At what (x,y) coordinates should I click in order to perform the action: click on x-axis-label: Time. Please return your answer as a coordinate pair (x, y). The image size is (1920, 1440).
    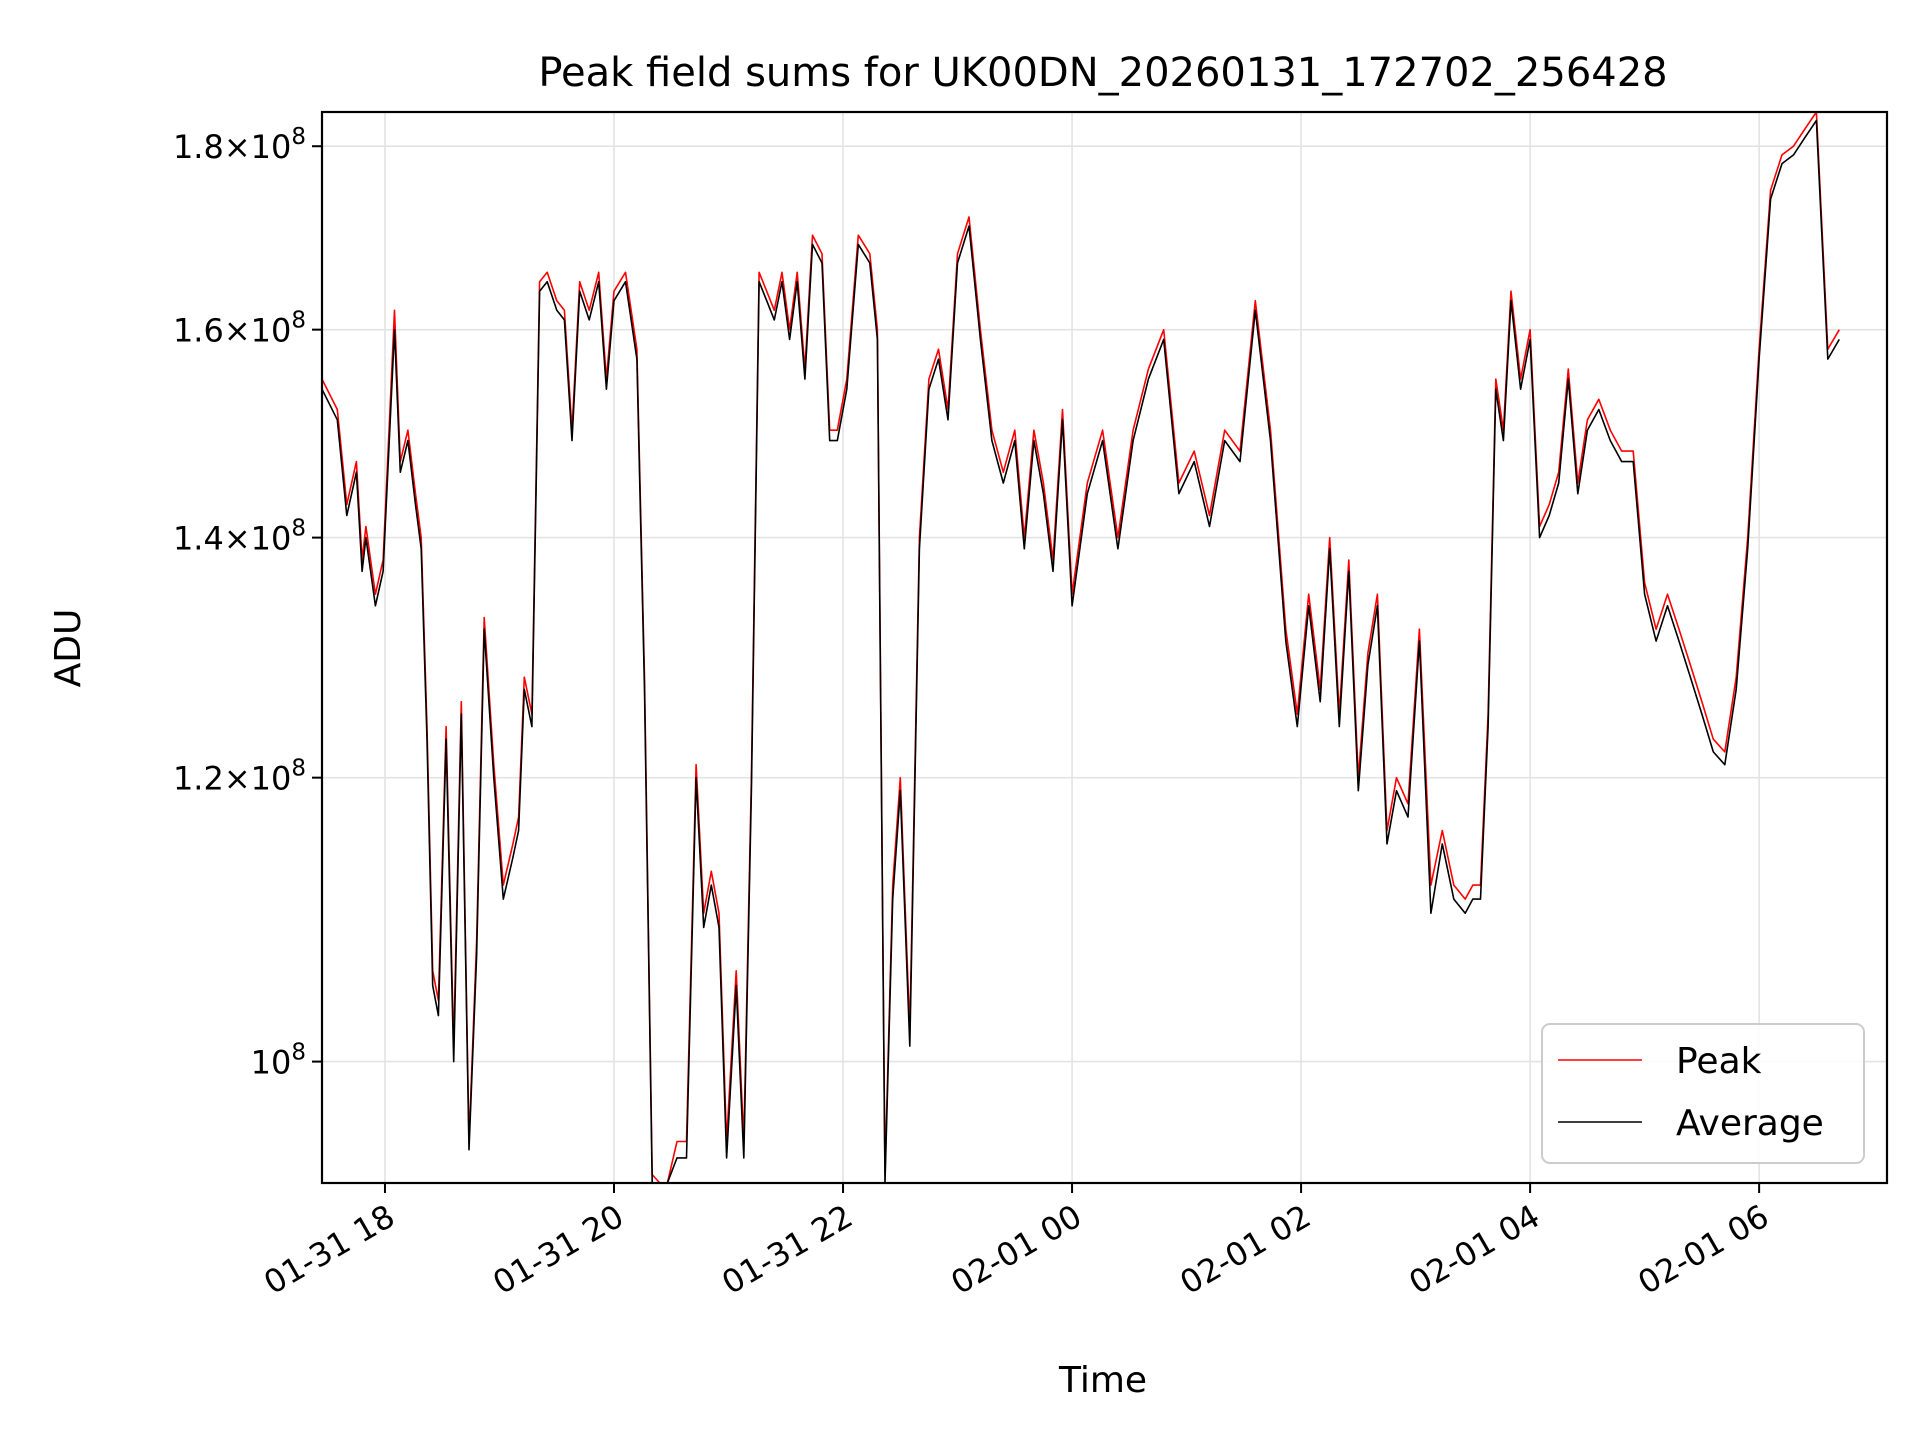
    Looking at the image, I should click on (1102, 1380).